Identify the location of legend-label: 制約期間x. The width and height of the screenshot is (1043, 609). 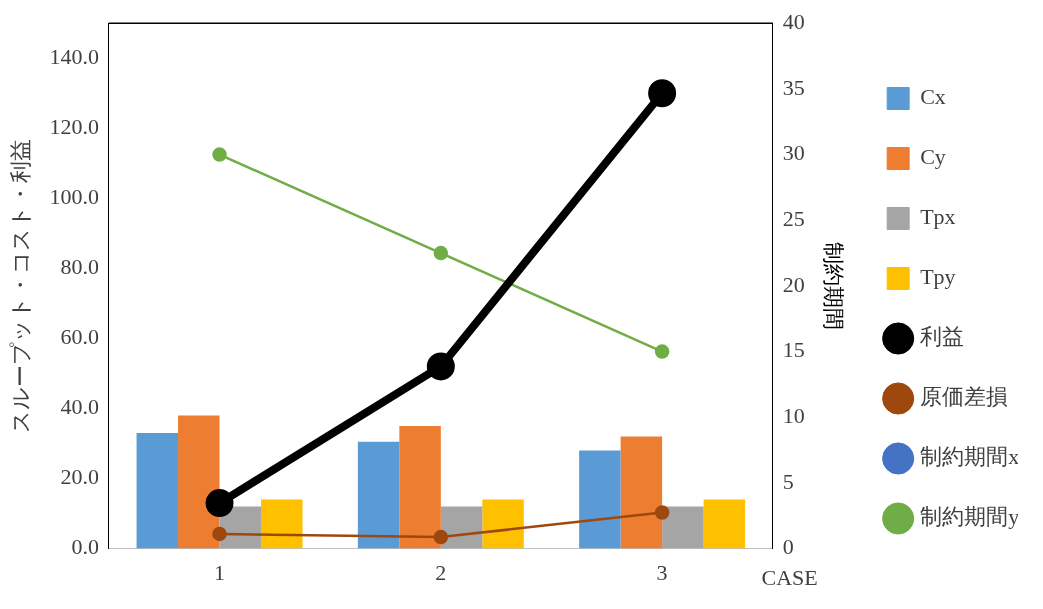
(970, 457).